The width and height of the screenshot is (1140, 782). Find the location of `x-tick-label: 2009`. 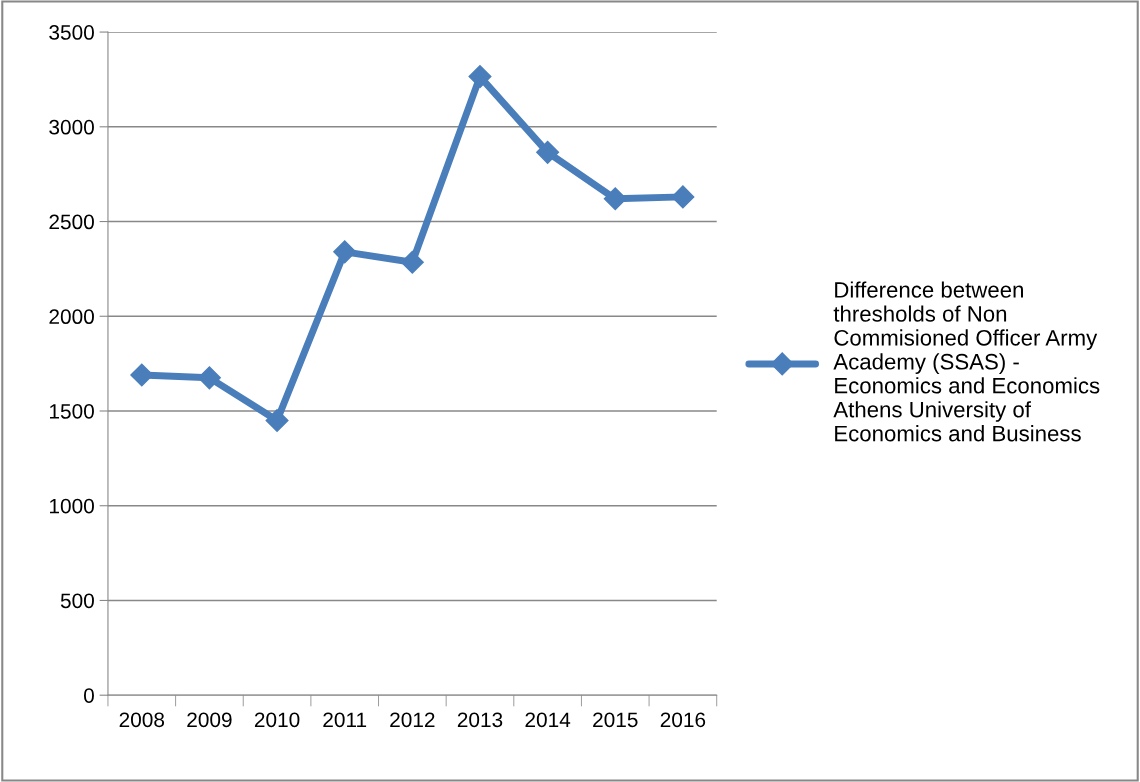

x-tick-label: 2009 is located at coordinates (209, 720).